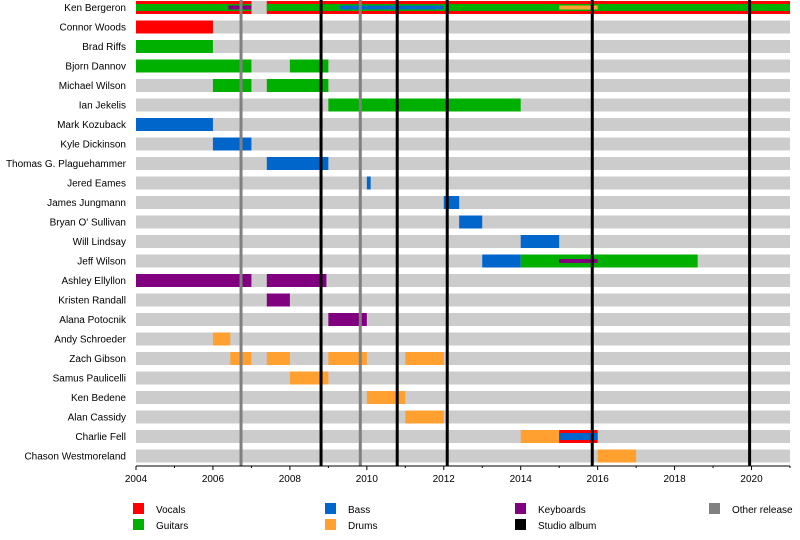 The image size is (800, 540). Describe the element at coordinates (92, 86) in the screenshot. I see `member-name: Michael Wilson` at that location.